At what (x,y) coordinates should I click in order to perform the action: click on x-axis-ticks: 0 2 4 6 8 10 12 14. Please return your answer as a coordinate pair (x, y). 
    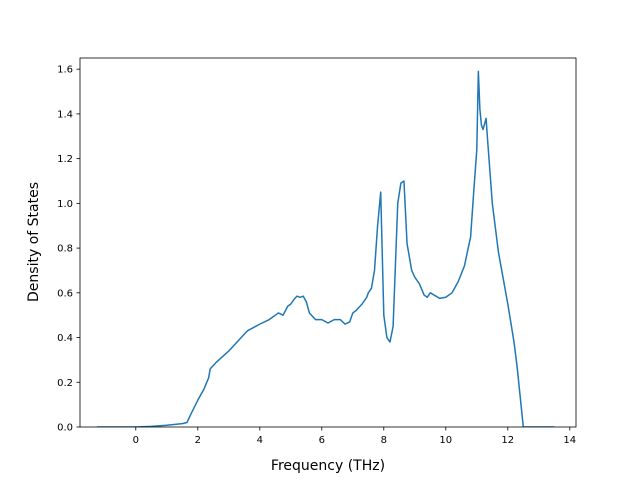
    Looking at the image, I should click on (354, 436).